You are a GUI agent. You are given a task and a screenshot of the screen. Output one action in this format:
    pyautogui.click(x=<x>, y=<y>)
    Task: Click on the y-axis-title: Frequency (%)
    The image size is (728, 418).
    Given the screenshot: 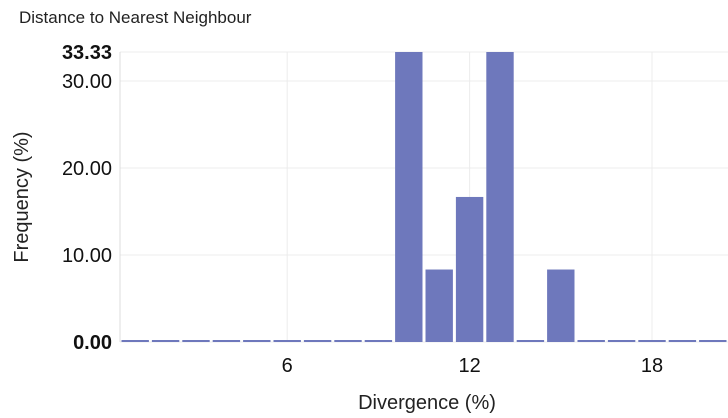 What is the action you would take?
    pyautogui.click(x=22, y=196)
    